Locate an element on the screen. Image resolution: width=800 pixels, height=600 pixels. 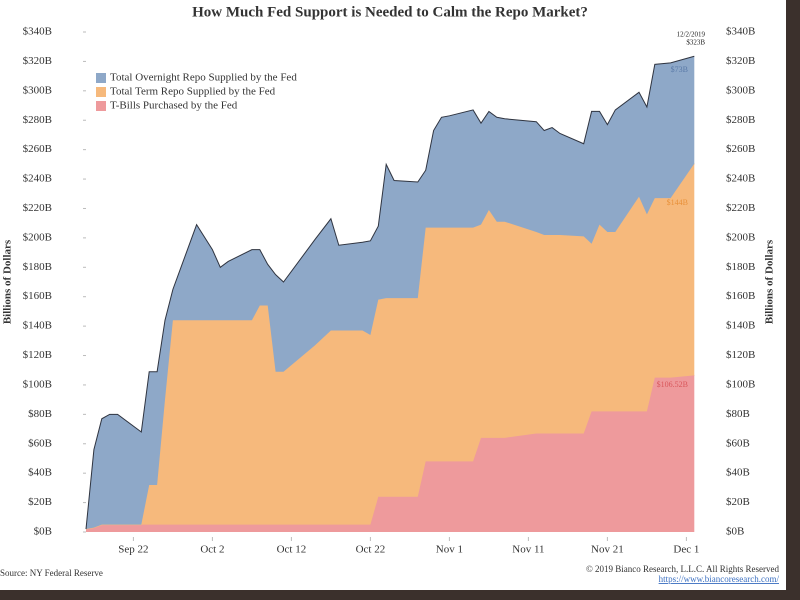
y2-tick-label: $240B is located at coordinates (740, 179).